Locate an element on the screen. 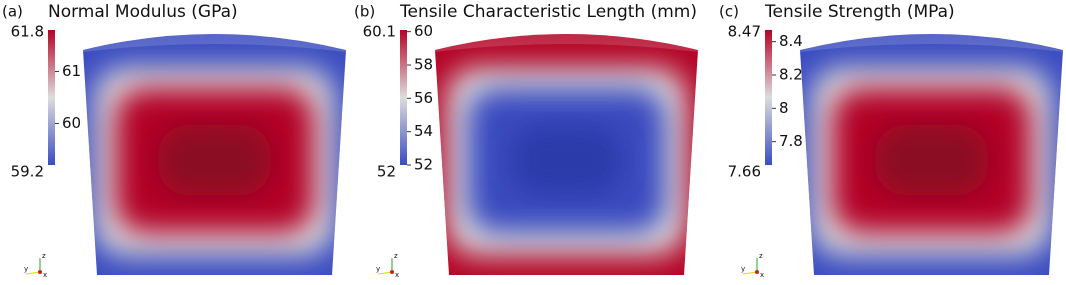 This screenshot has width=1066, height=285. tick-label: 8.2 is located at coordinates (791, 75).